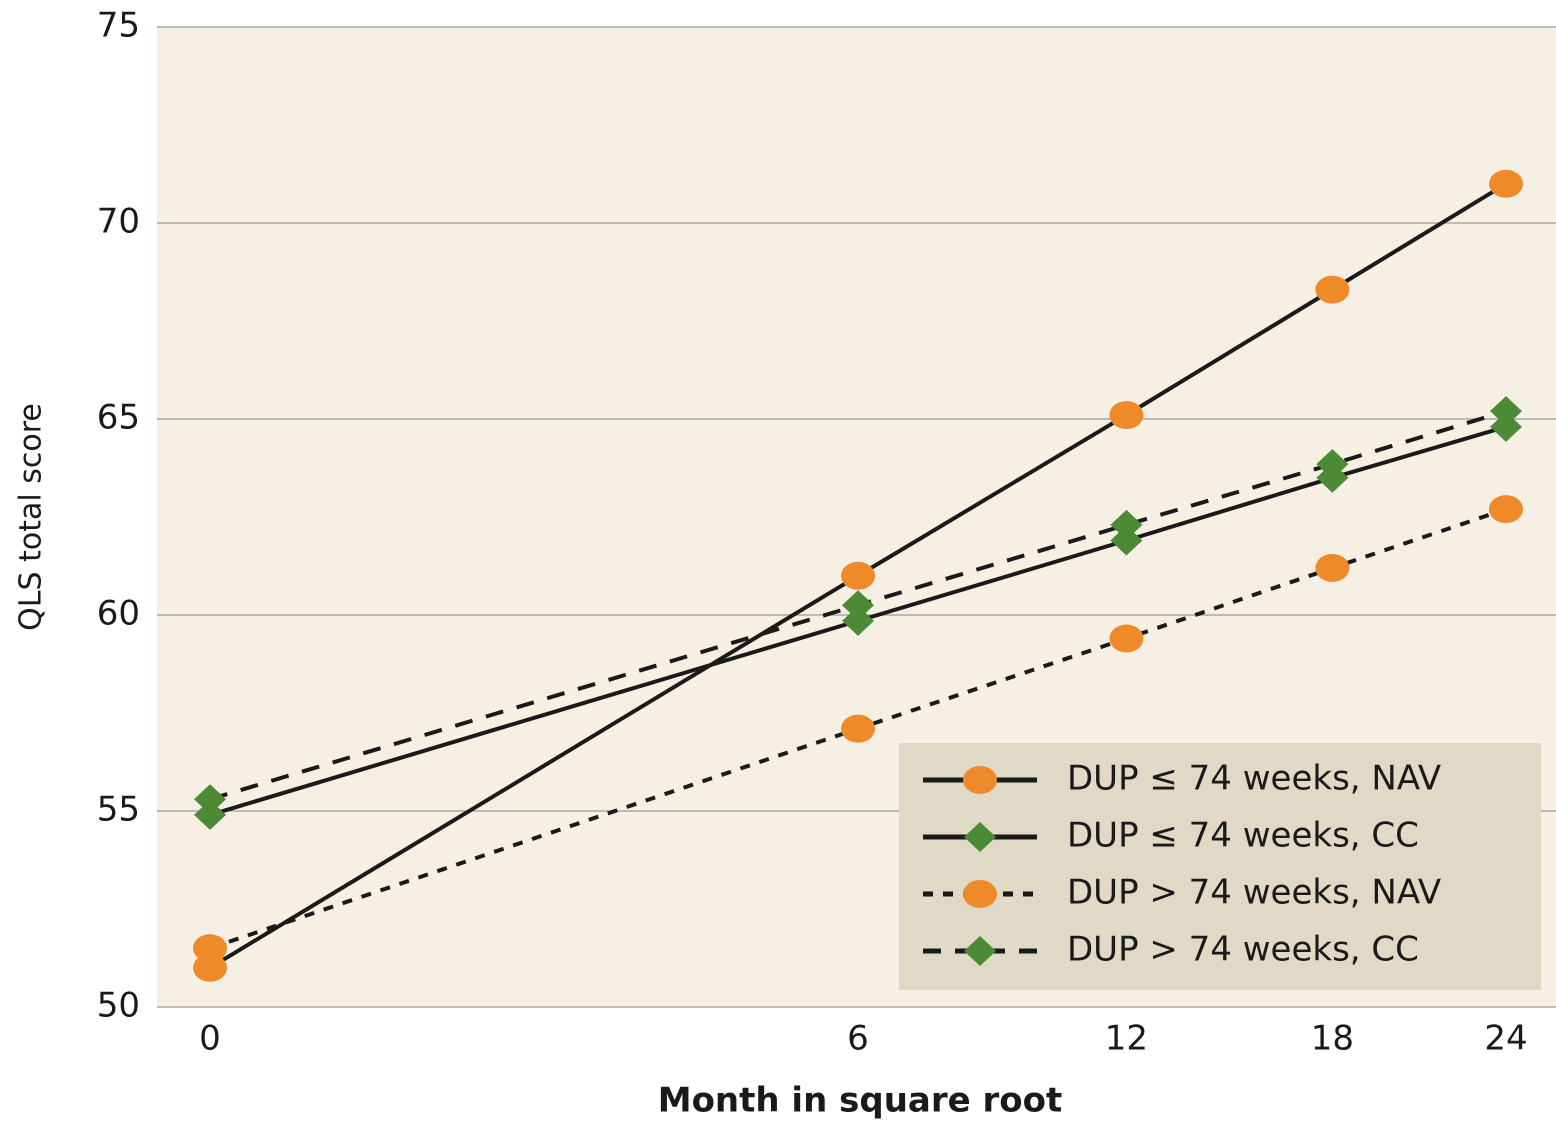  Describe the element at coordinates (1126, 1039) in the screenshot. I see `x-tick-label: 12` at that location.